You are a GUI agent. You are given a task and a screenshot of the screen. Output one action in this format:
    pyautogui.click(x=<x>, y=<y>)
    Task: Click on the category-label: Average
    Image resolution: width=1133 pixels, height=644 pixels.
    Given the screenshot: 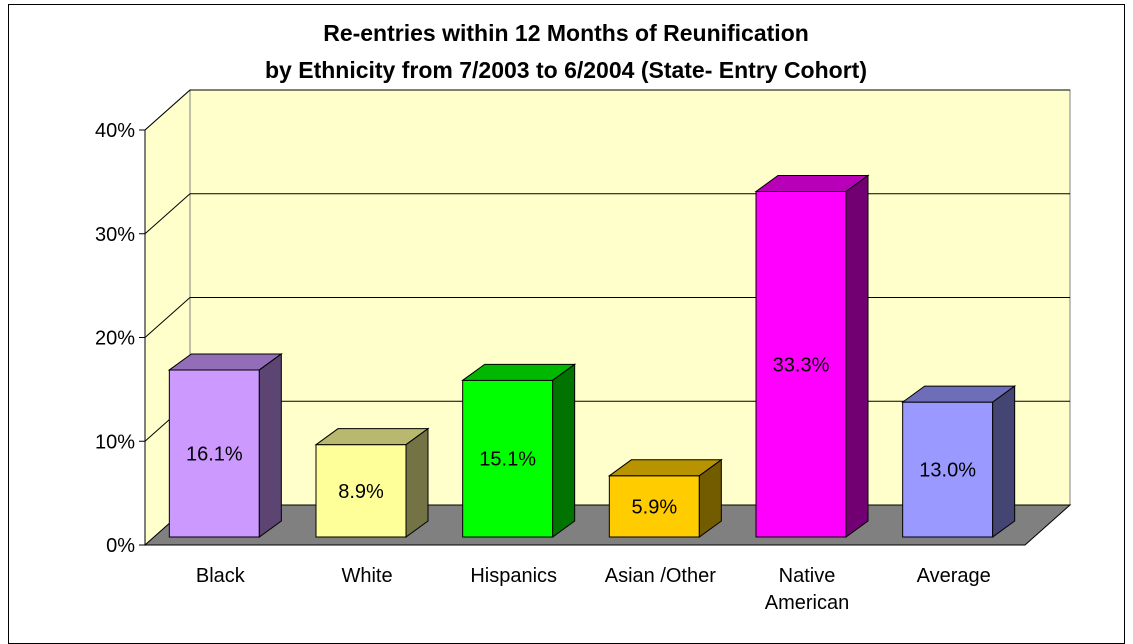 What is the action you would take?
    pyautogui.click(x=954, y=576)
    